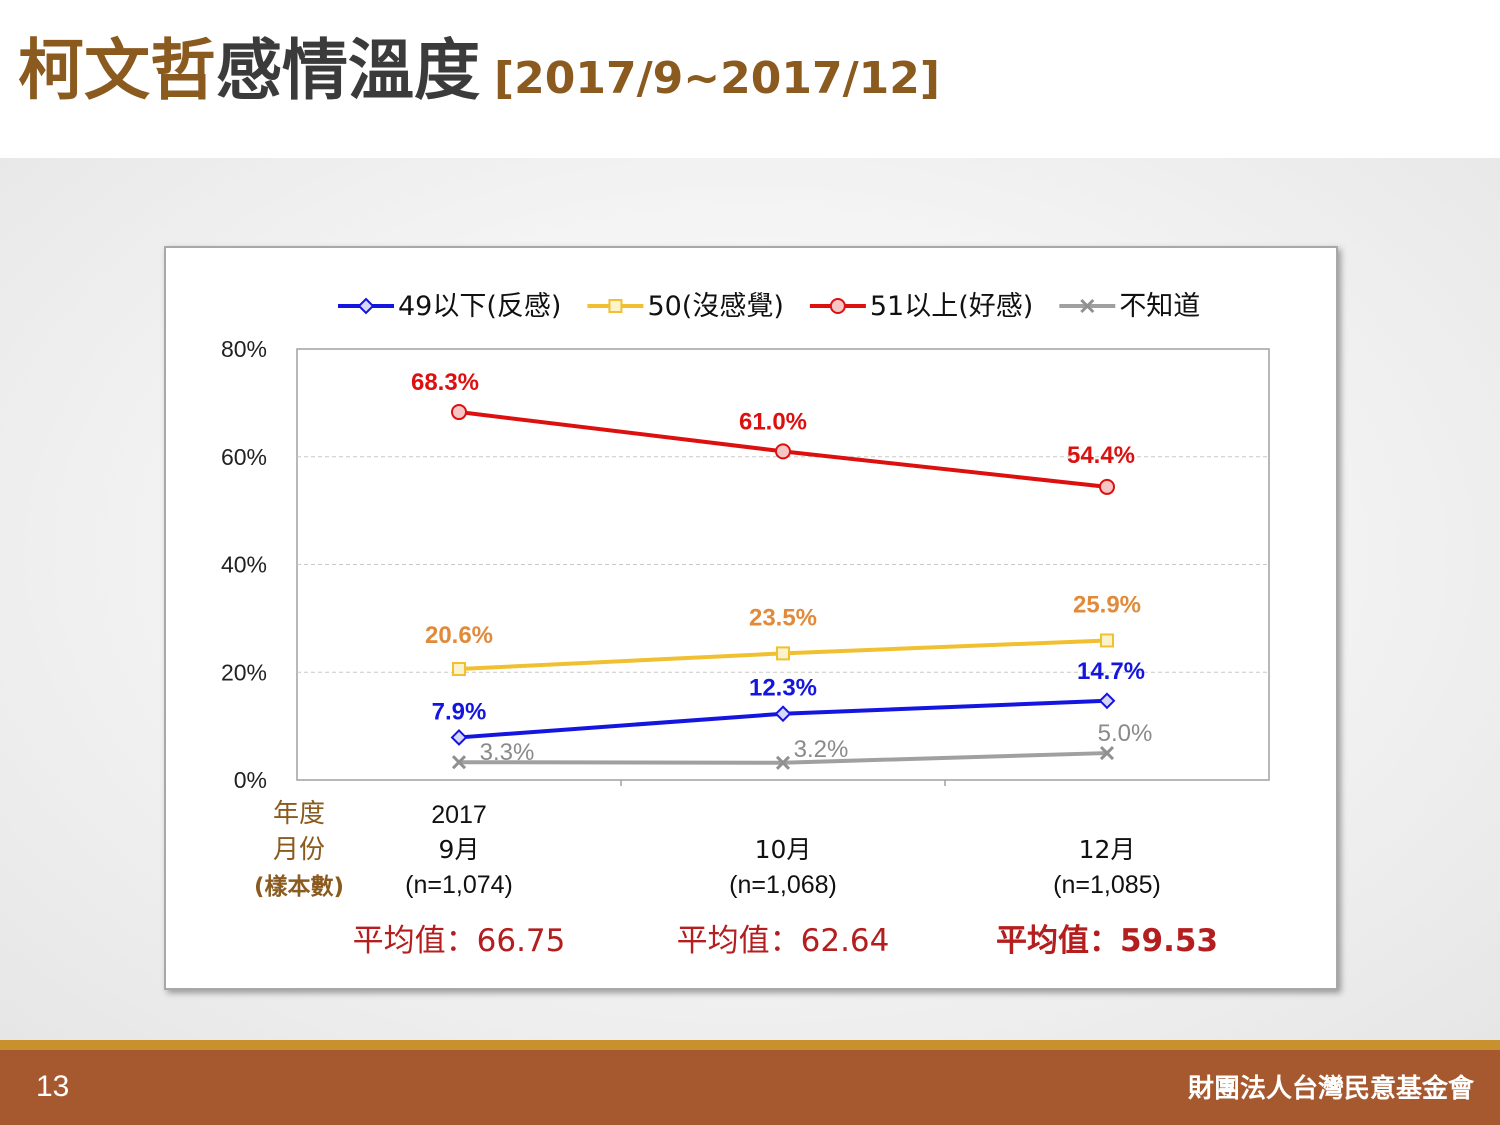  What do you see at coordinates (459, 635) in the screenshot?
I see `data-label: 20.6%` at bounding box center [459, 635].